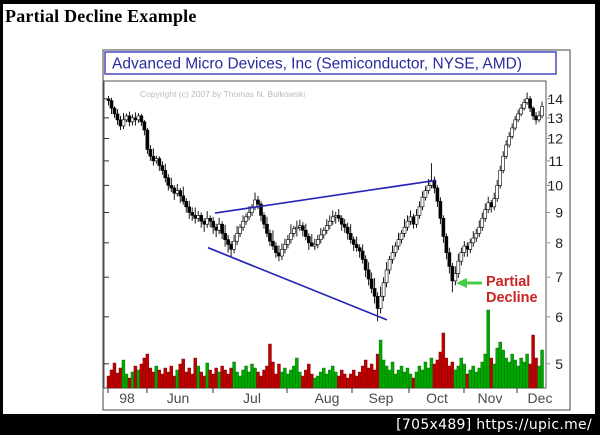 The height and width of the screenshot is (435, 600). Describe the element at coordinates (559, 277) in the screenshot. I see `y-axis-label: 7` at that location.